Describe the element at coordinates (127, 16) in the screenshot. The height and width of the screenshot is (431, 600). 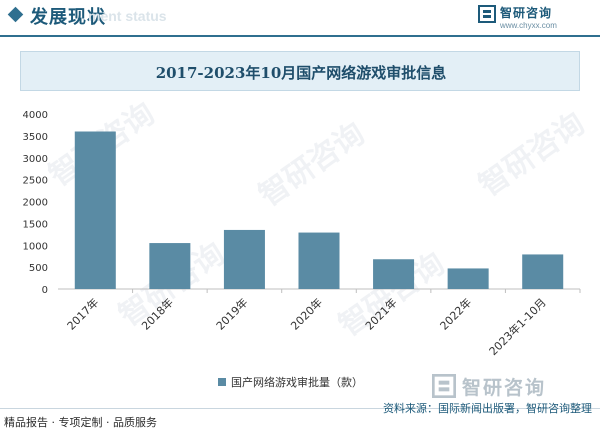
I see `section-subtitle: ment status` at that location.